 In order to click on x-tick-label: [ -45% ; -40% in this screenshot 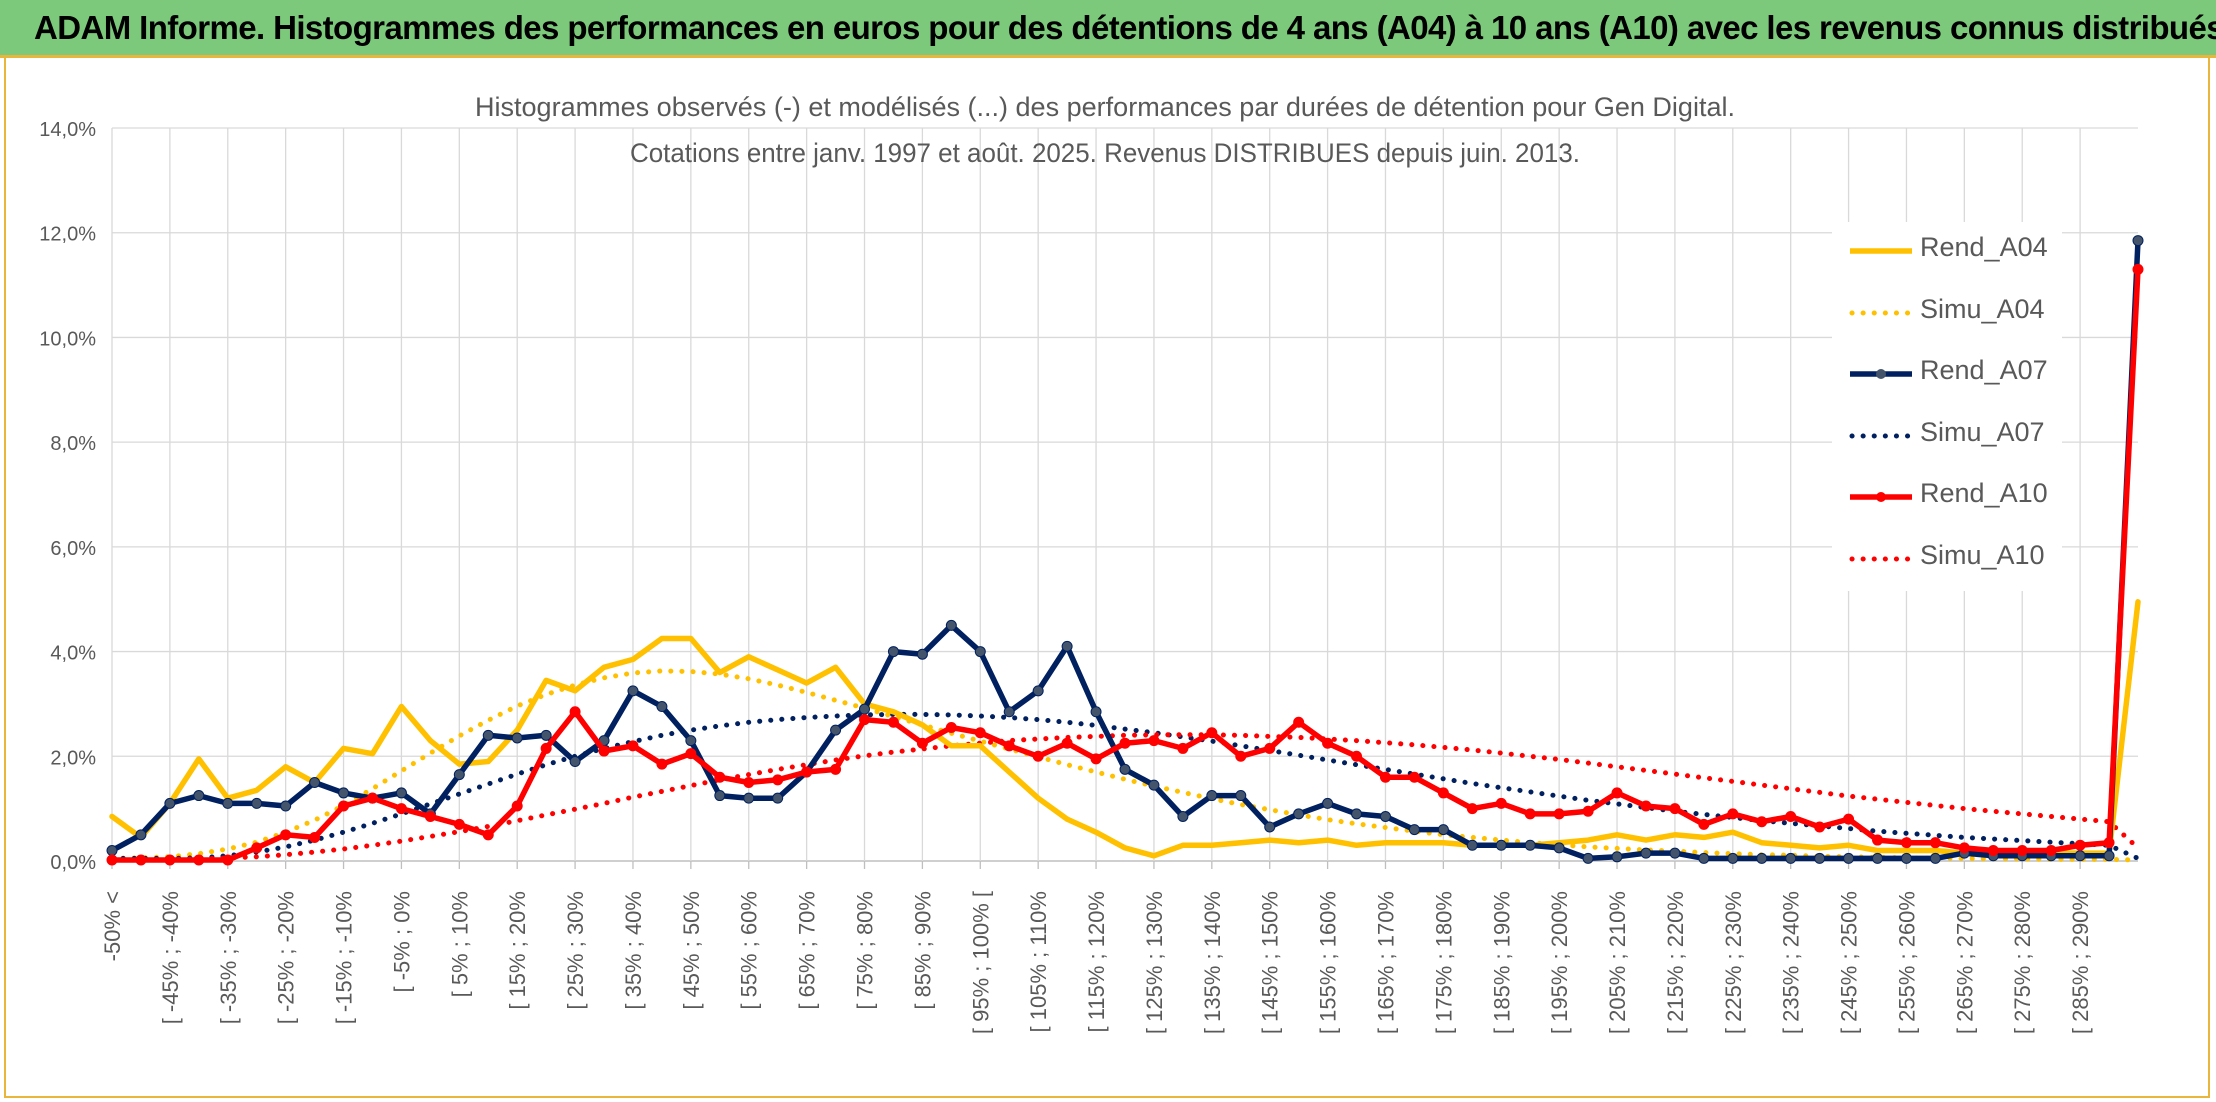, I will do `click(170, 957)`.